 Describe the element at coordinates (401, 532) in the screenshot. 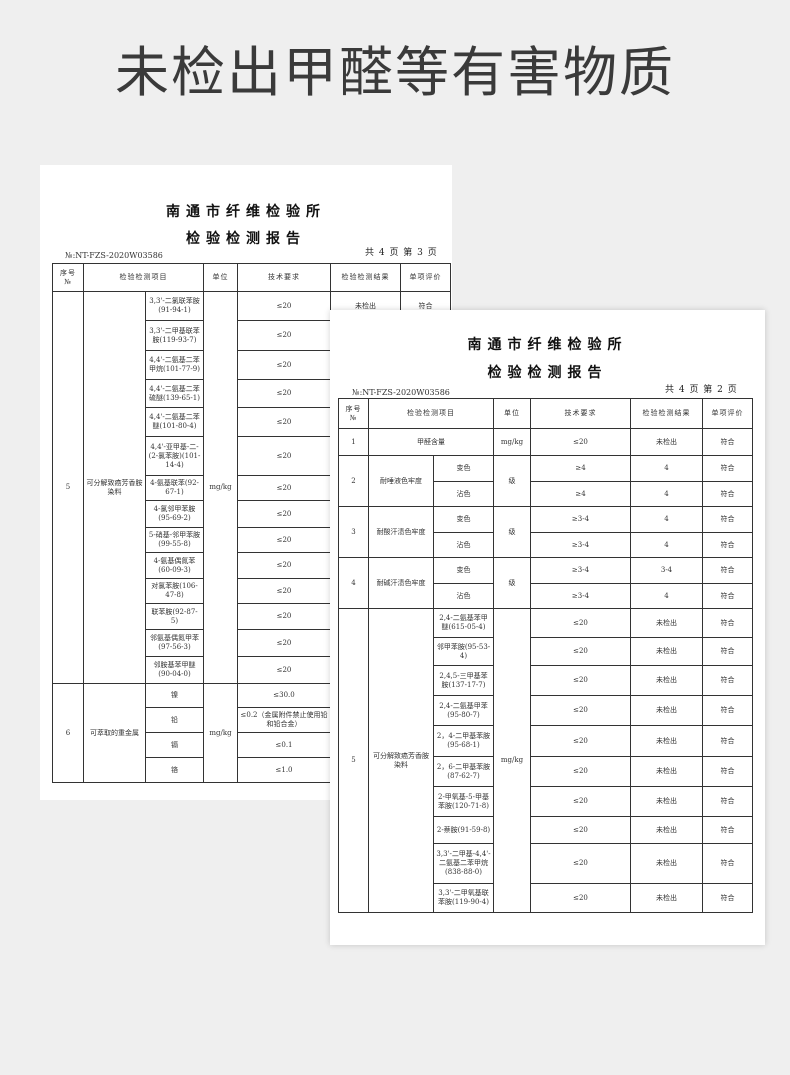

I see `test-item-name: 耐酸汗渍色牢度` at that location.